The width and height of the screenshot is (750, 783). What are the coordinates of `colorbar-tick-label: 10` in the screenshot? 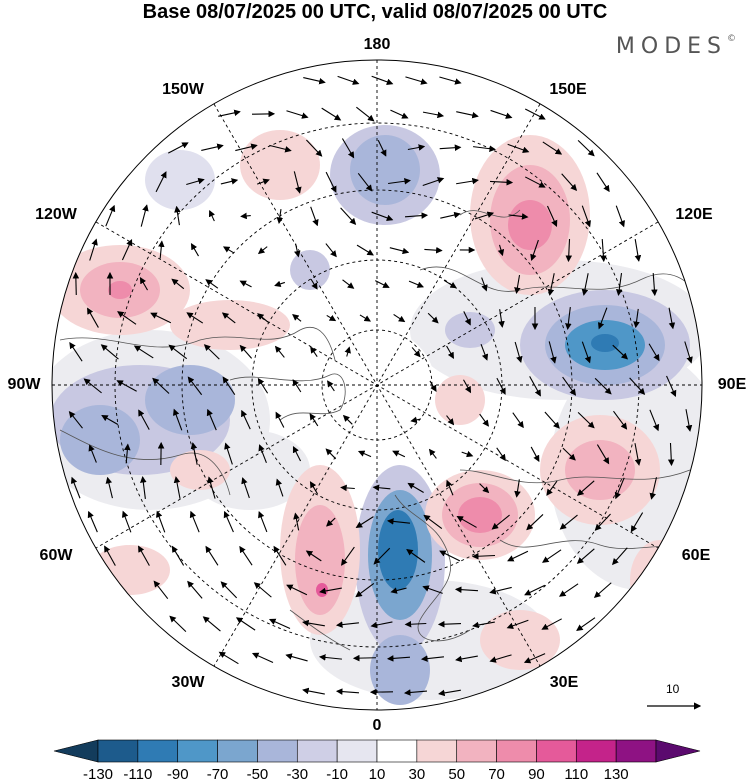 It's located at (377, 774).